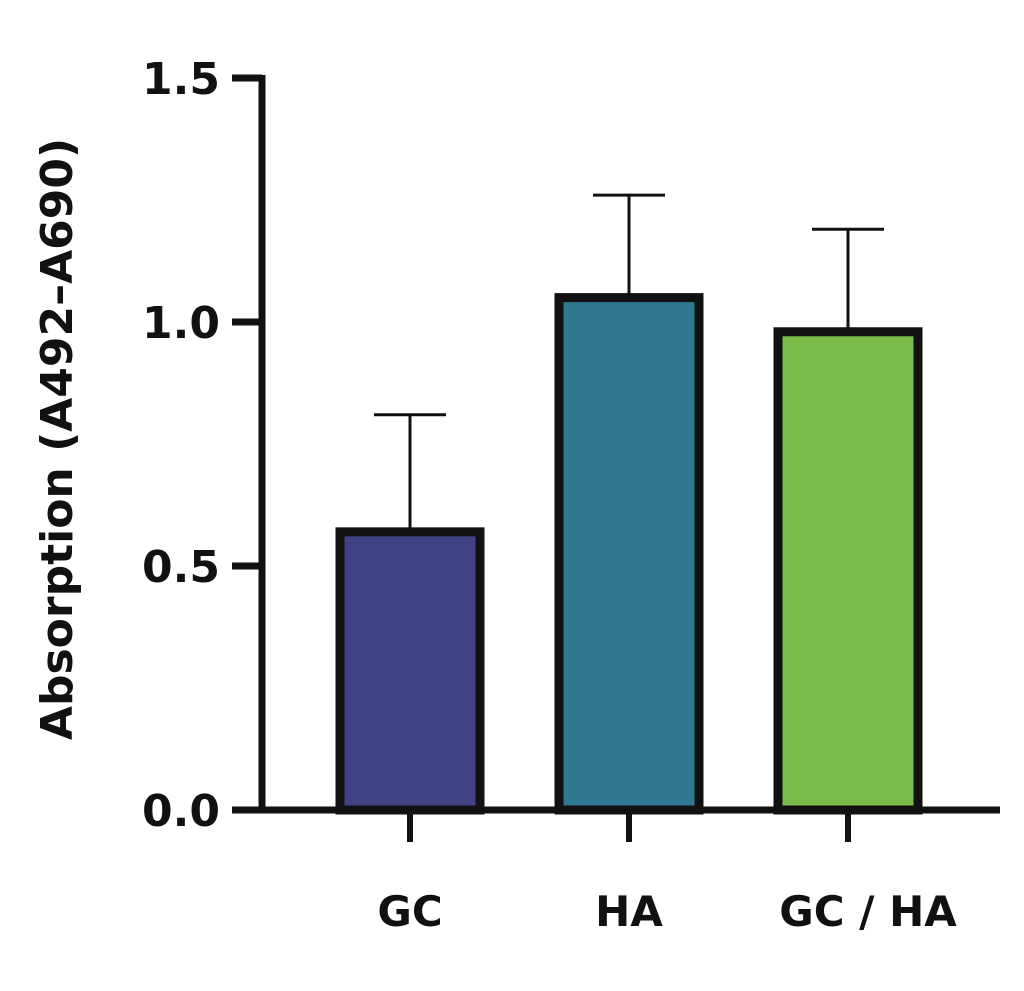 The width and height of the screenshot is (1024, 991). I want to click on bar-ha, so click(629, 554).